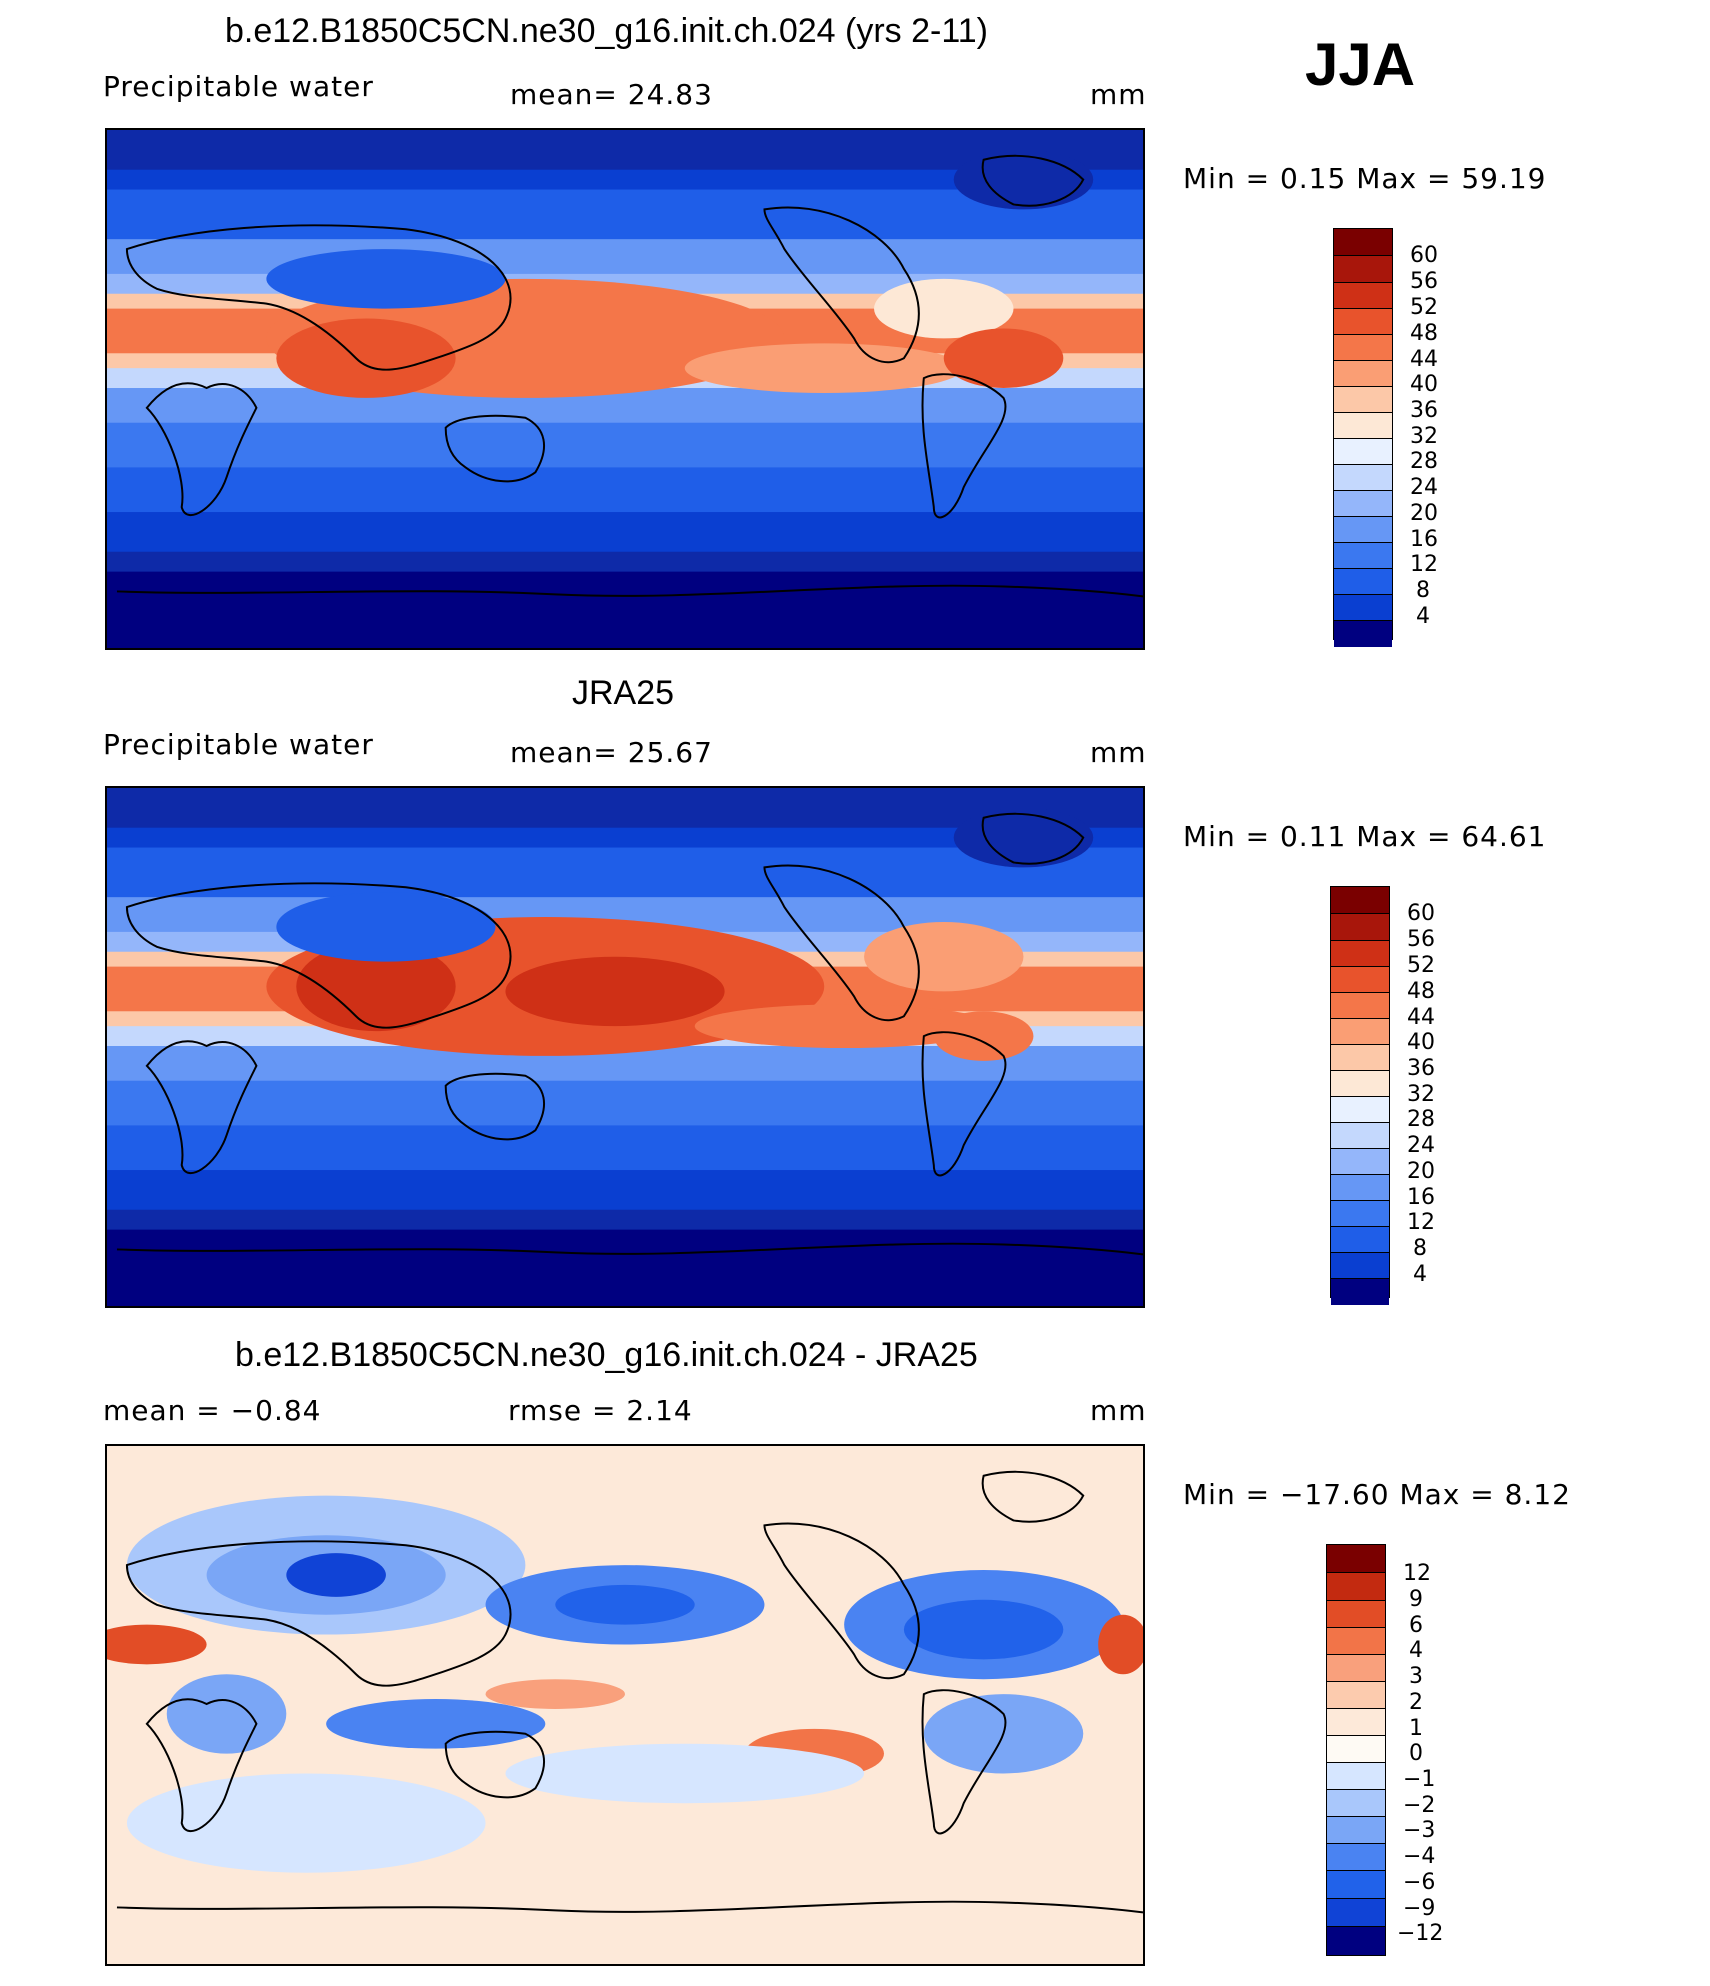 This screenshot has width=1710, height=1986. Describe the element at coordinates (1424, 436) in the screenshot. I see `panel1-colorbar-tick: 32` at that location.